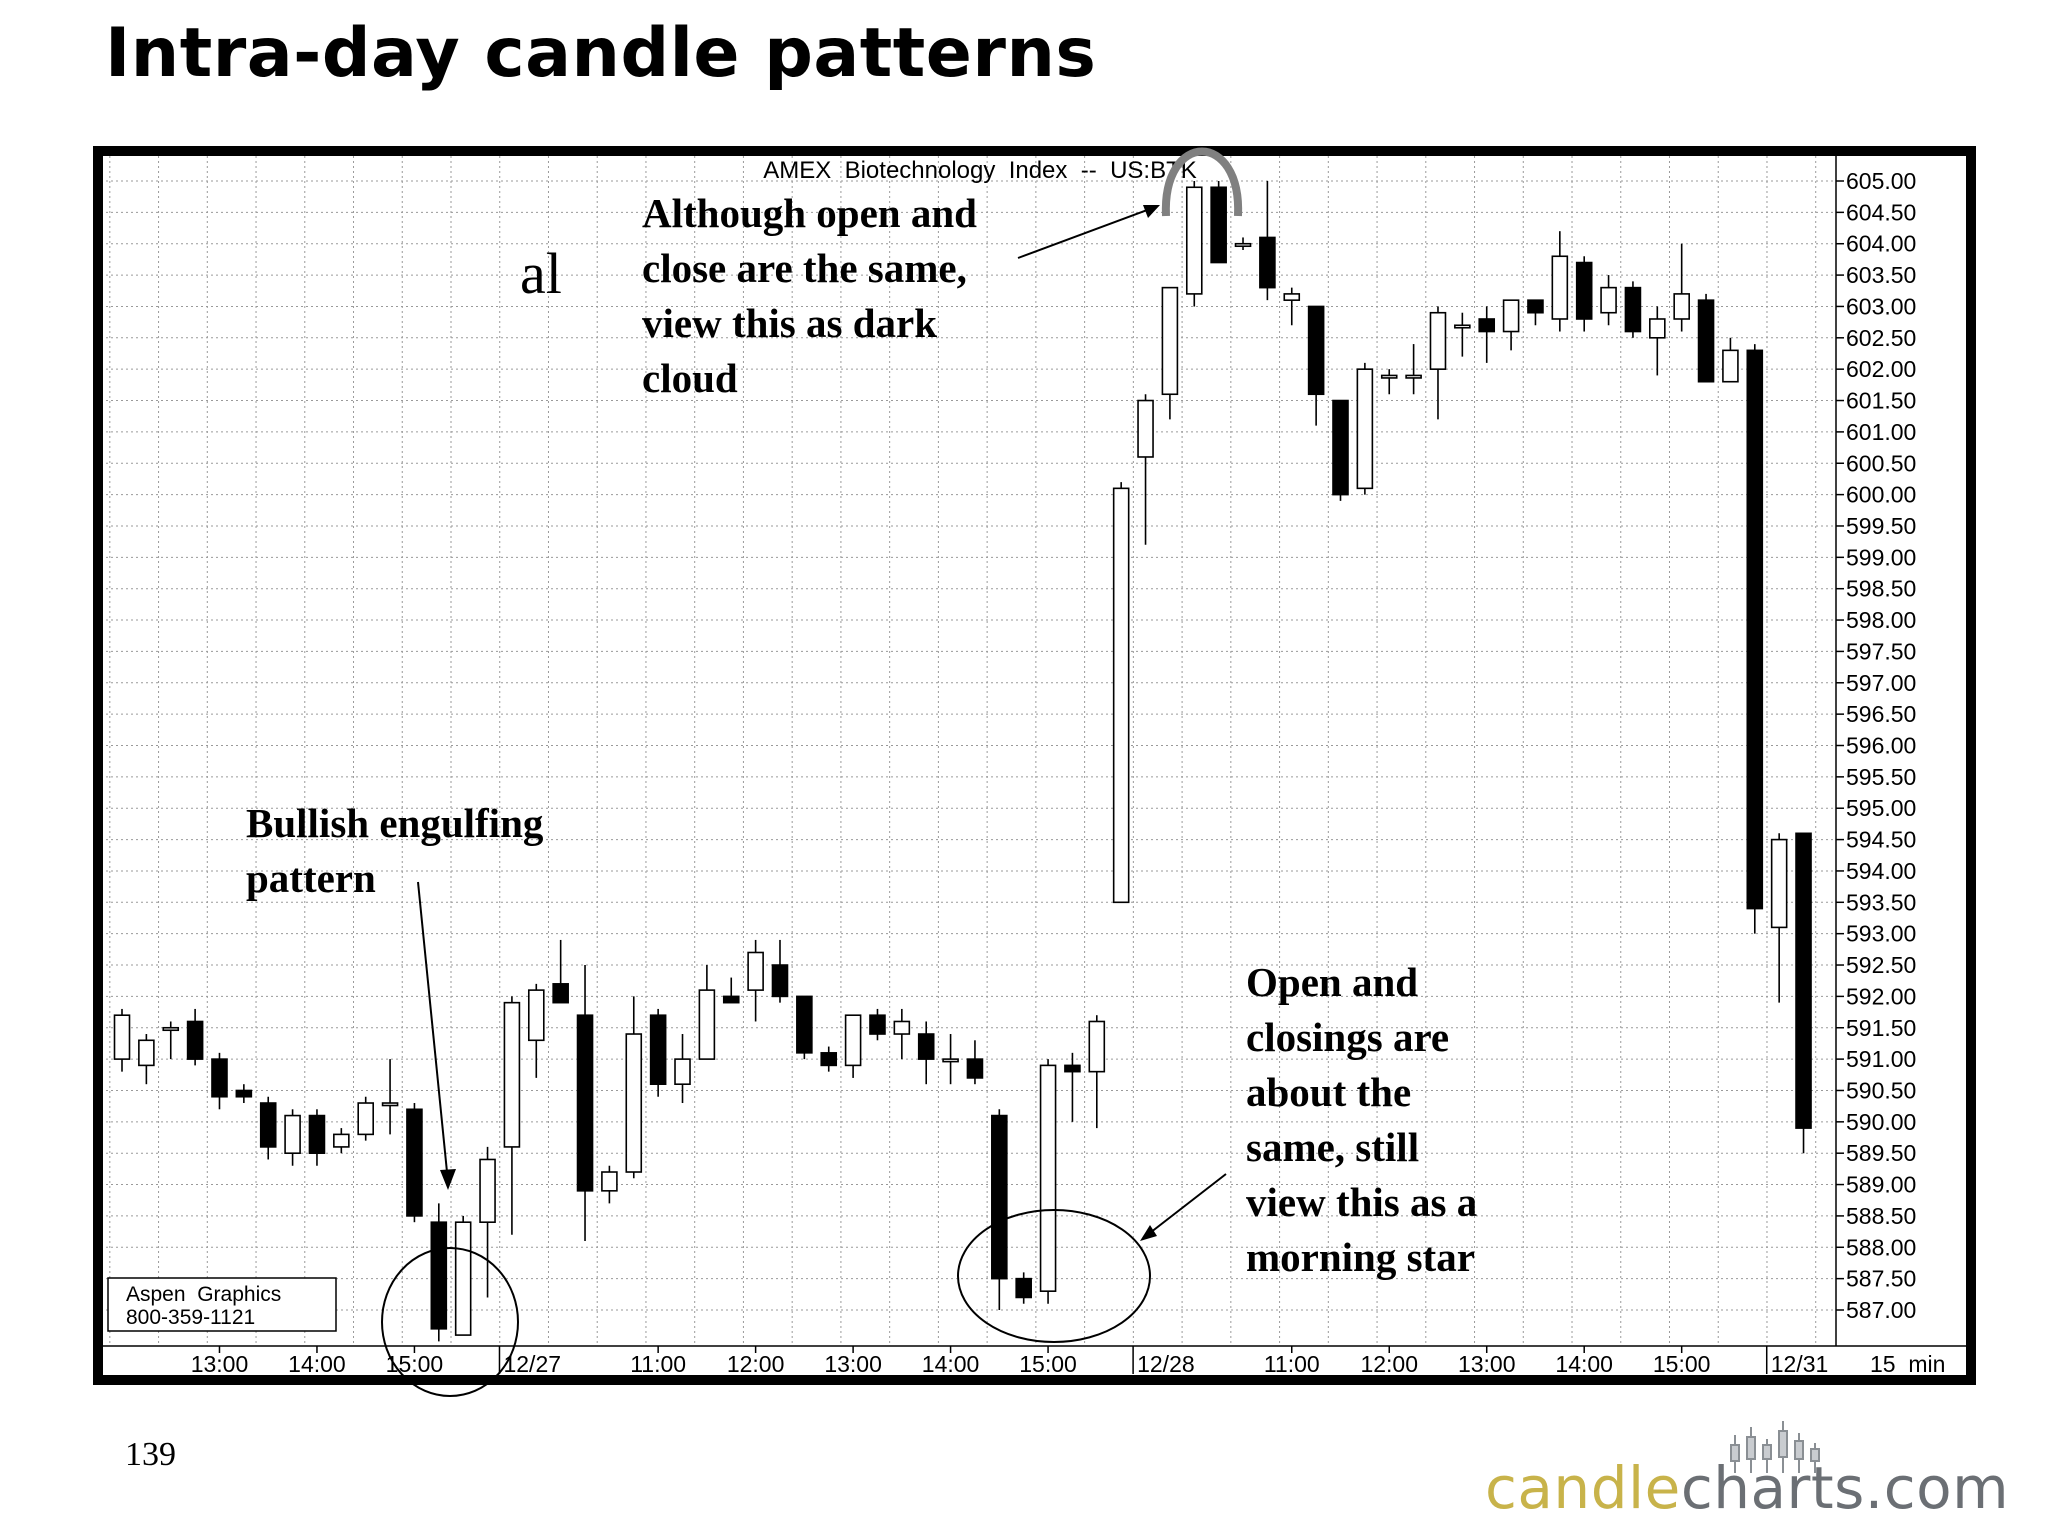 The image size is (2048, 1536). I want to click on y-tick-label: 597.50, so click(1881, 651).